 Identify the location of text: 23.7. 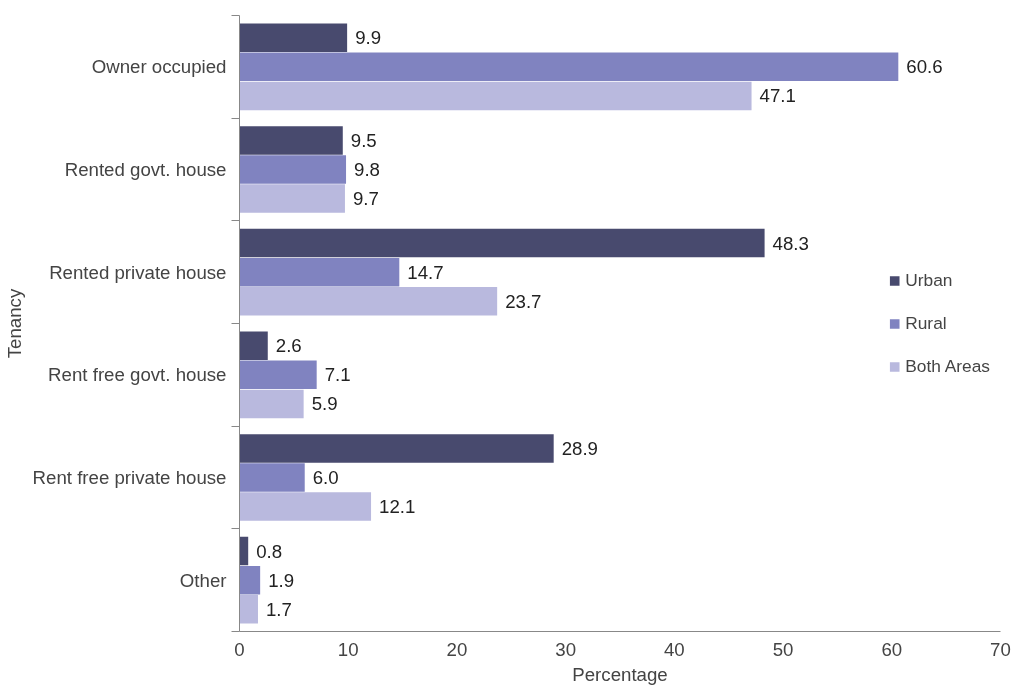
(523, 301).